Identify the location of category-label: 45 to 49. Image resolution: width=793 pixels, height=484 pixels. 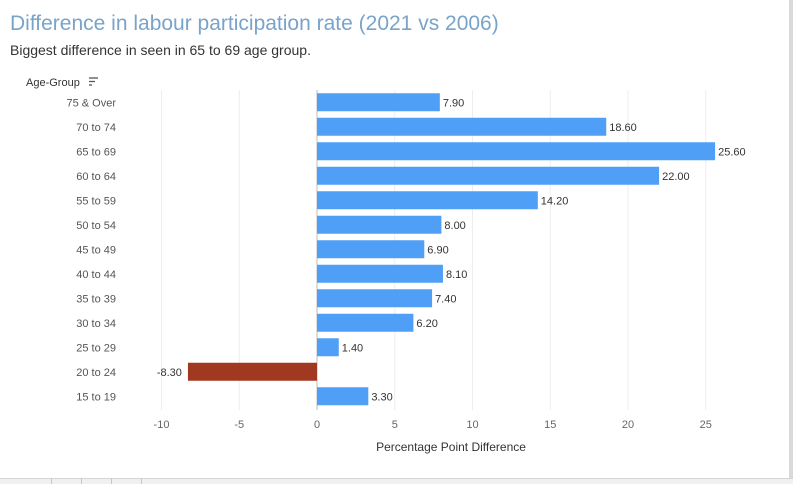
(96, 250).